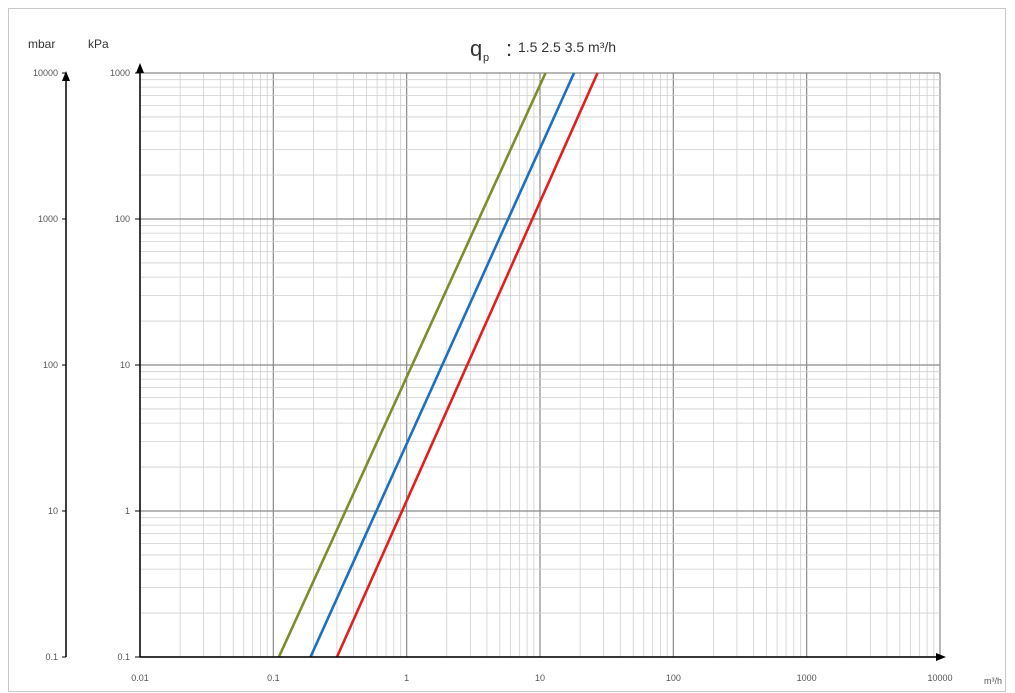 The height and width of the screenshot is (693, 1015). Describe the element at coordinates (53, 511) in the screenshot. I see `y-left-tick-label: 10` at that location.